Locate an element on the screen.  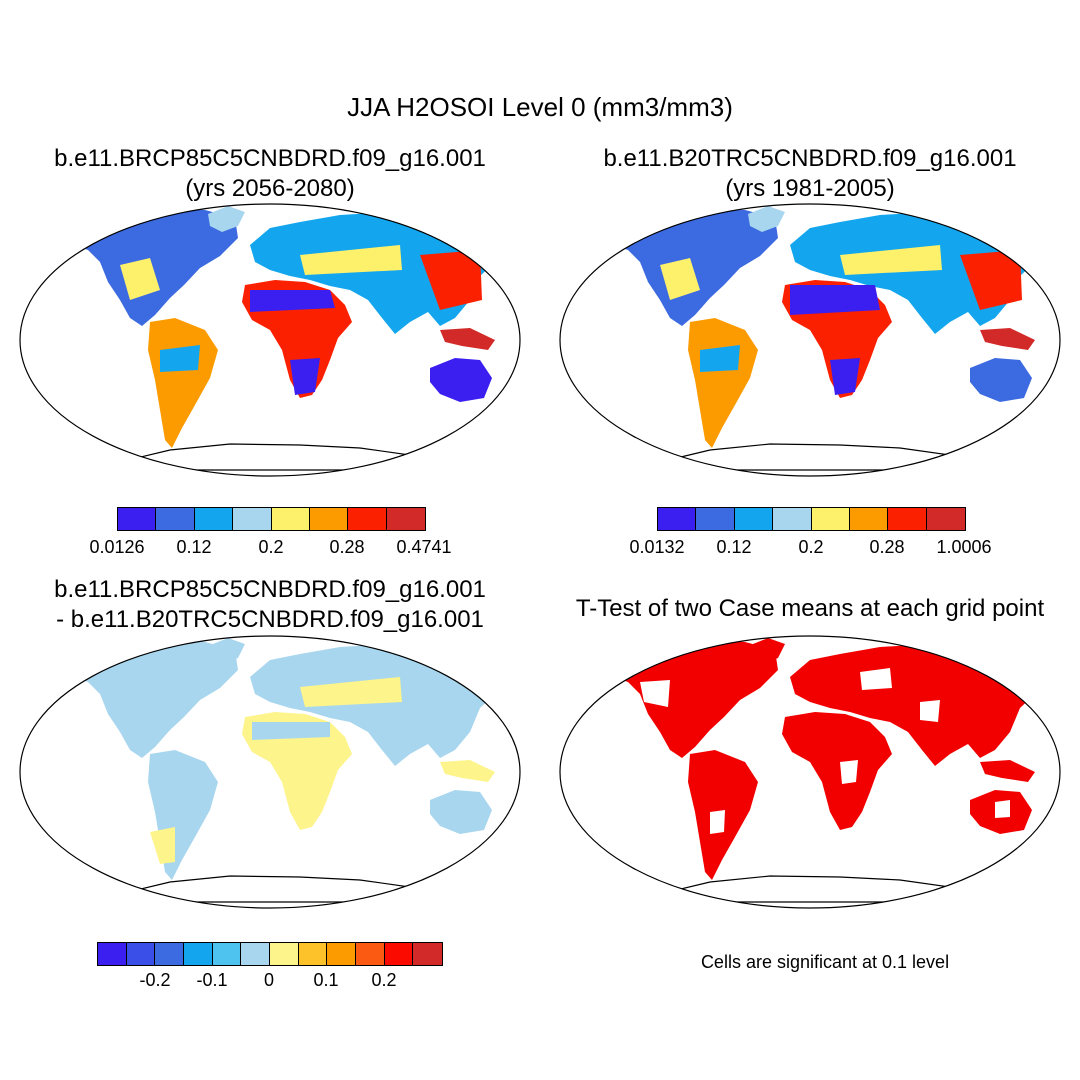
non-significant-cells is located at coordinates (825, 751).